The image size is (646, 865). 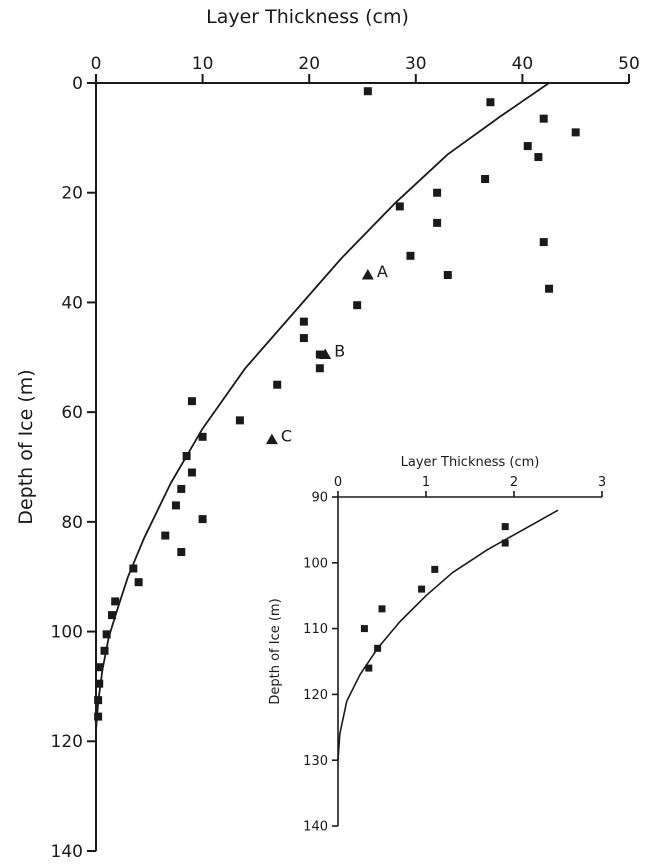 What do you see at coordinates (72, 303) in the screenshot?
I see `main-y-tick-label: 40` at bounding box center [72, 303].